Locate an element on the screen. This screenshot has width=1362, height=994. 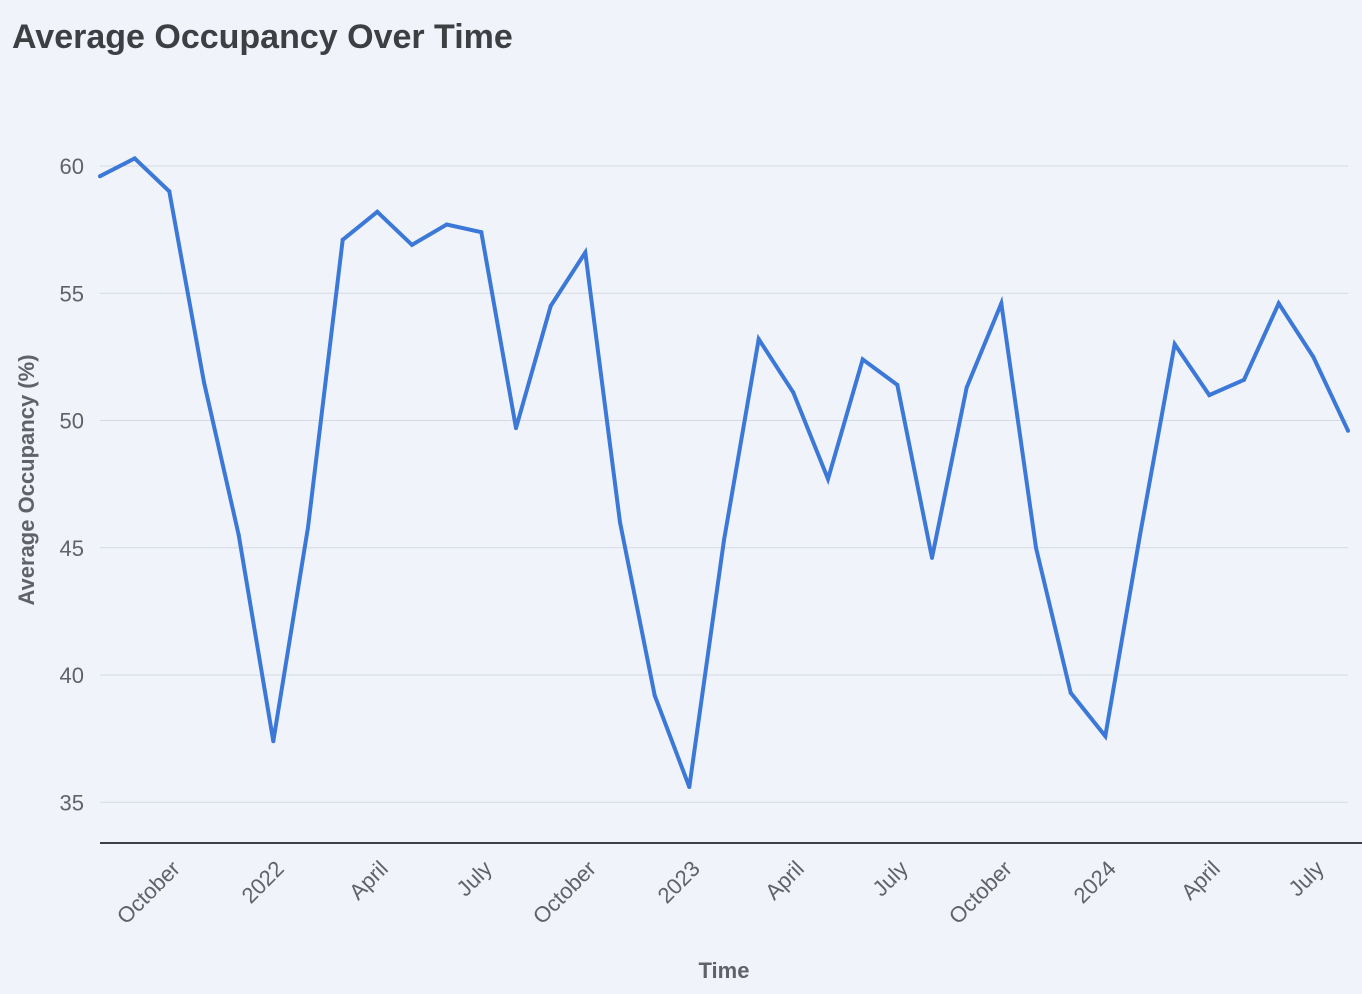
y-tick-label: 35 is located at coordinates (72, 802).